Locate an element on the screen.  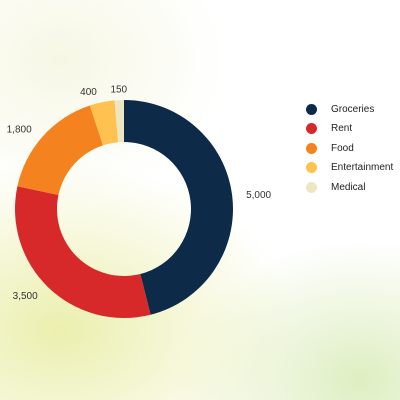
legend-label: Medical is located at coordinates (348, 187).